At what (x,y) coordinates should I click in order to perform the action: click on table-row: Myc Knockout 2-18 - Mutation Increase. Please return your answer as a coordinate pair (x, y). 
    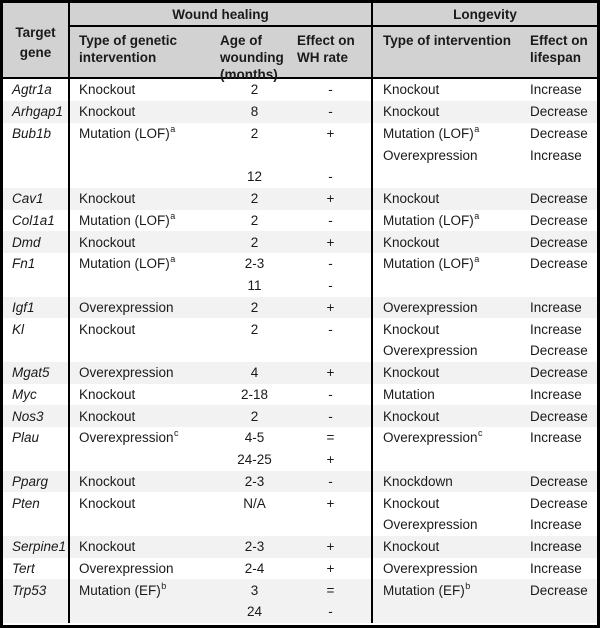
    Looking at the image, I should click on (300, 394).